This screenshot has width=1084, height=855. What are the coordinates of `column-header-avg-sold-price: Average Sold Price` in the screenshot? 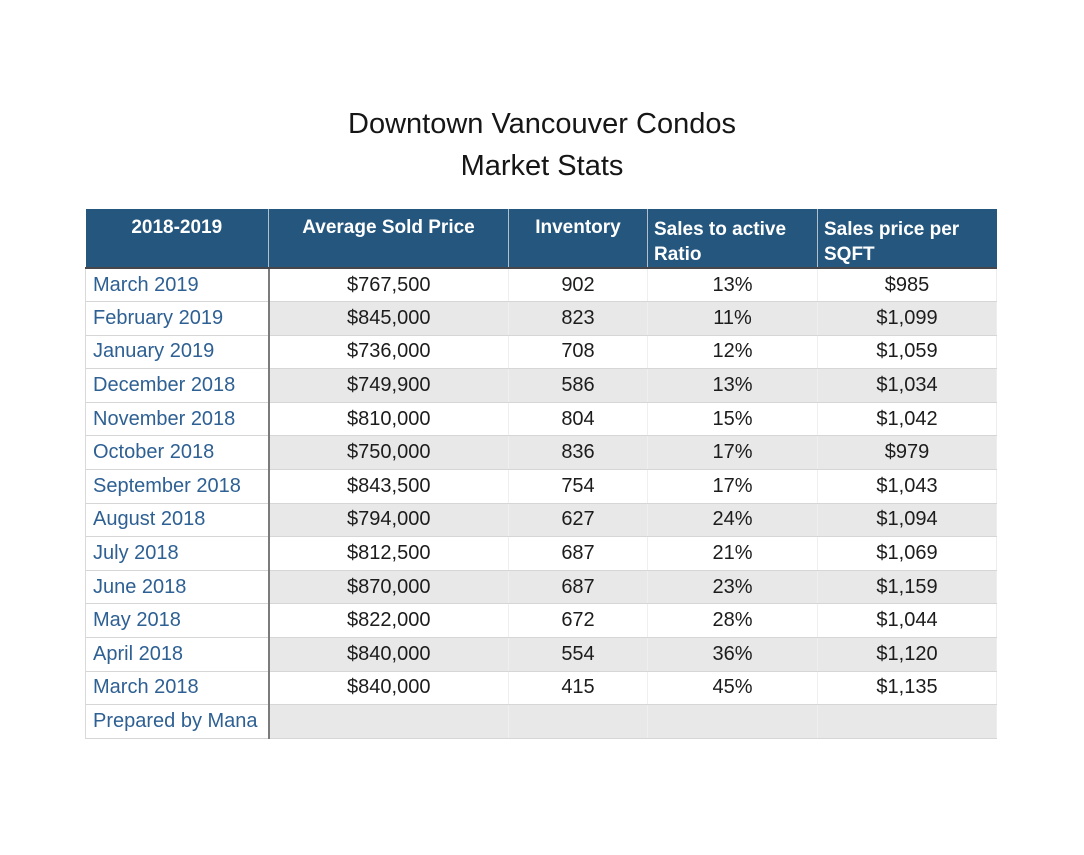 It's located at (388, 239).